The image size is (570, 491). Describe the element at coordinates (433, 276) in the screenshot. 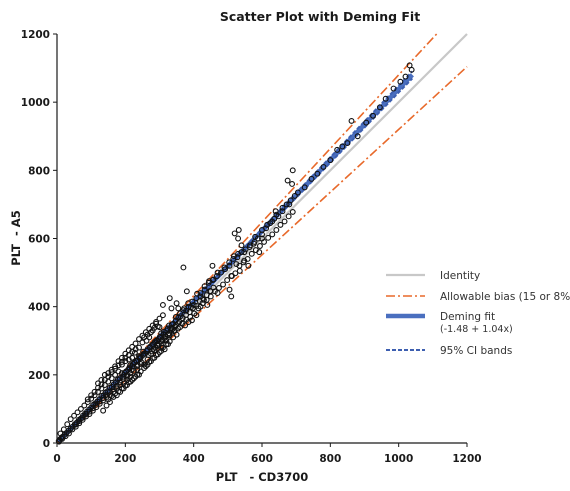

I see `legend-item-identity: Identity` at that location.